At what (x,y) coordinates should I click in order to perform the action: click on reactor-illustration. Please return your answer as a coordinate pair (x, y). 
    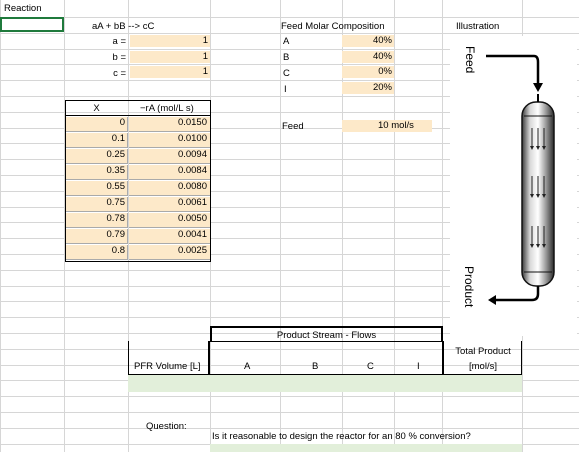
    Looking at the image, I should click on (520, 179).